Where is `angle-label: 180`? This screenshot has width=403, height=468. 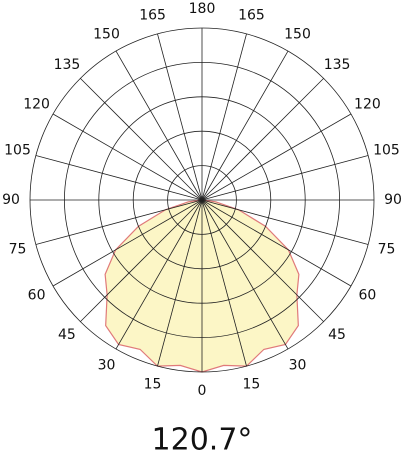
angle-label: 180 is located at coordinates (202, 9).